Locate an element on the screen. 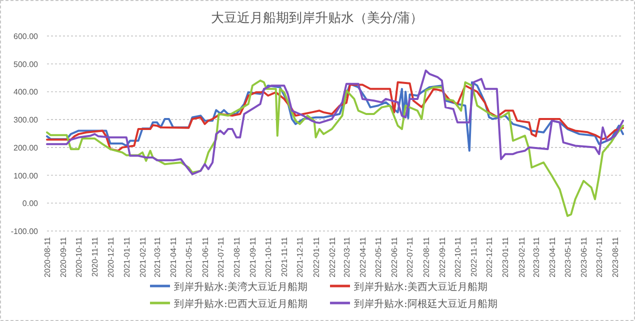  x-tick-label: 2022-05-11 is located at coordinates (379, 257).